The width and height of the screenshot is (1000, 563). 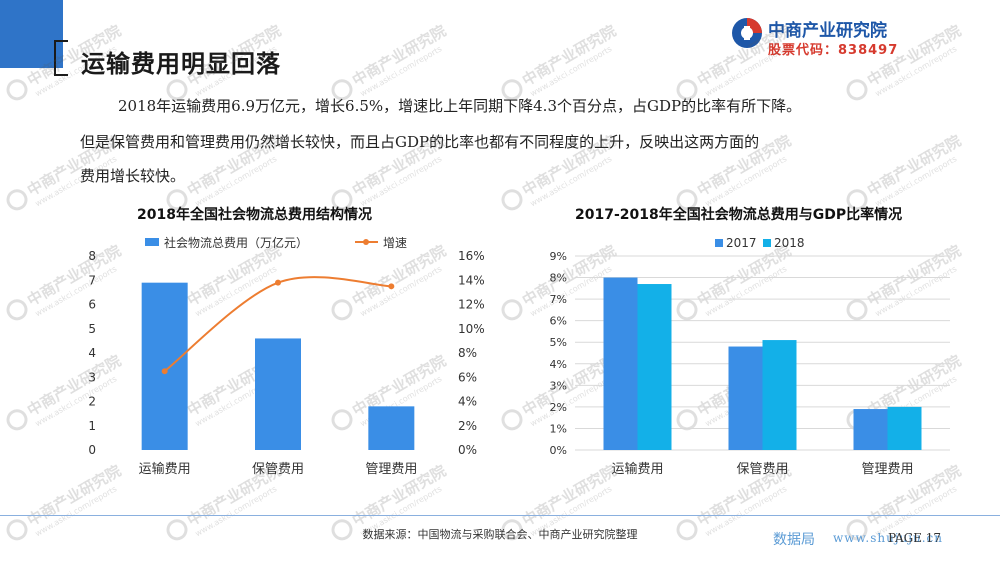 I want to click on y-left-tick-label: 6, so click(x=92, y=305).